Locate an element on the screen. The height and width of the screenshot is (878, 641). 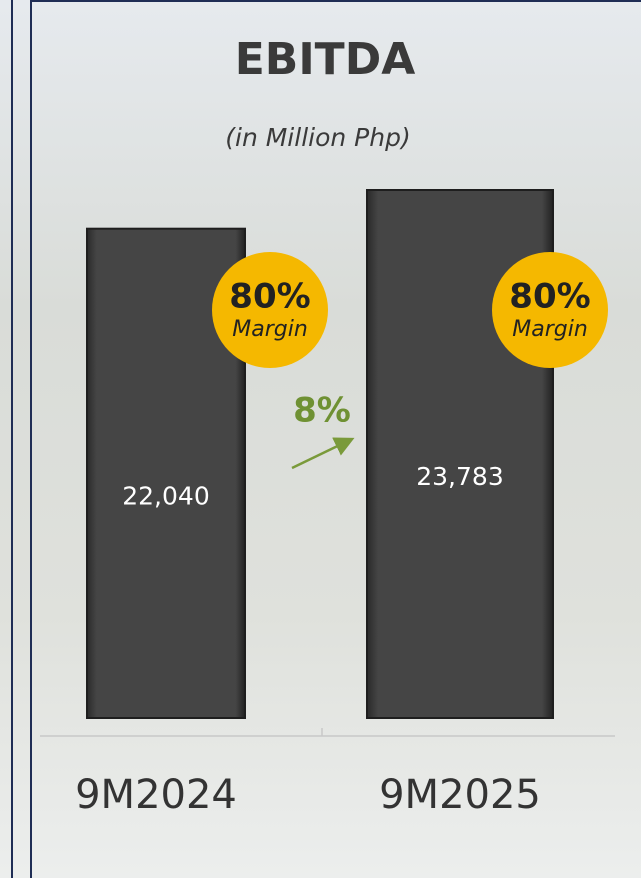
chart-title: EBITDA is located at coordinates (325, 59).